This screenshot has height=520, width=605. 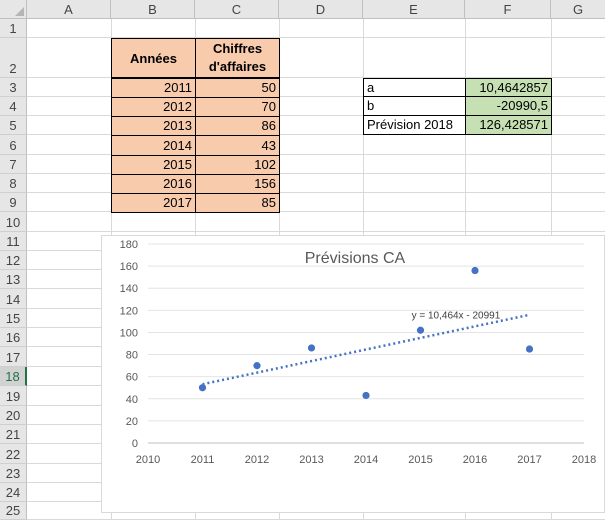 I want to click on column-header-e: E, so click(x=414, y=9).